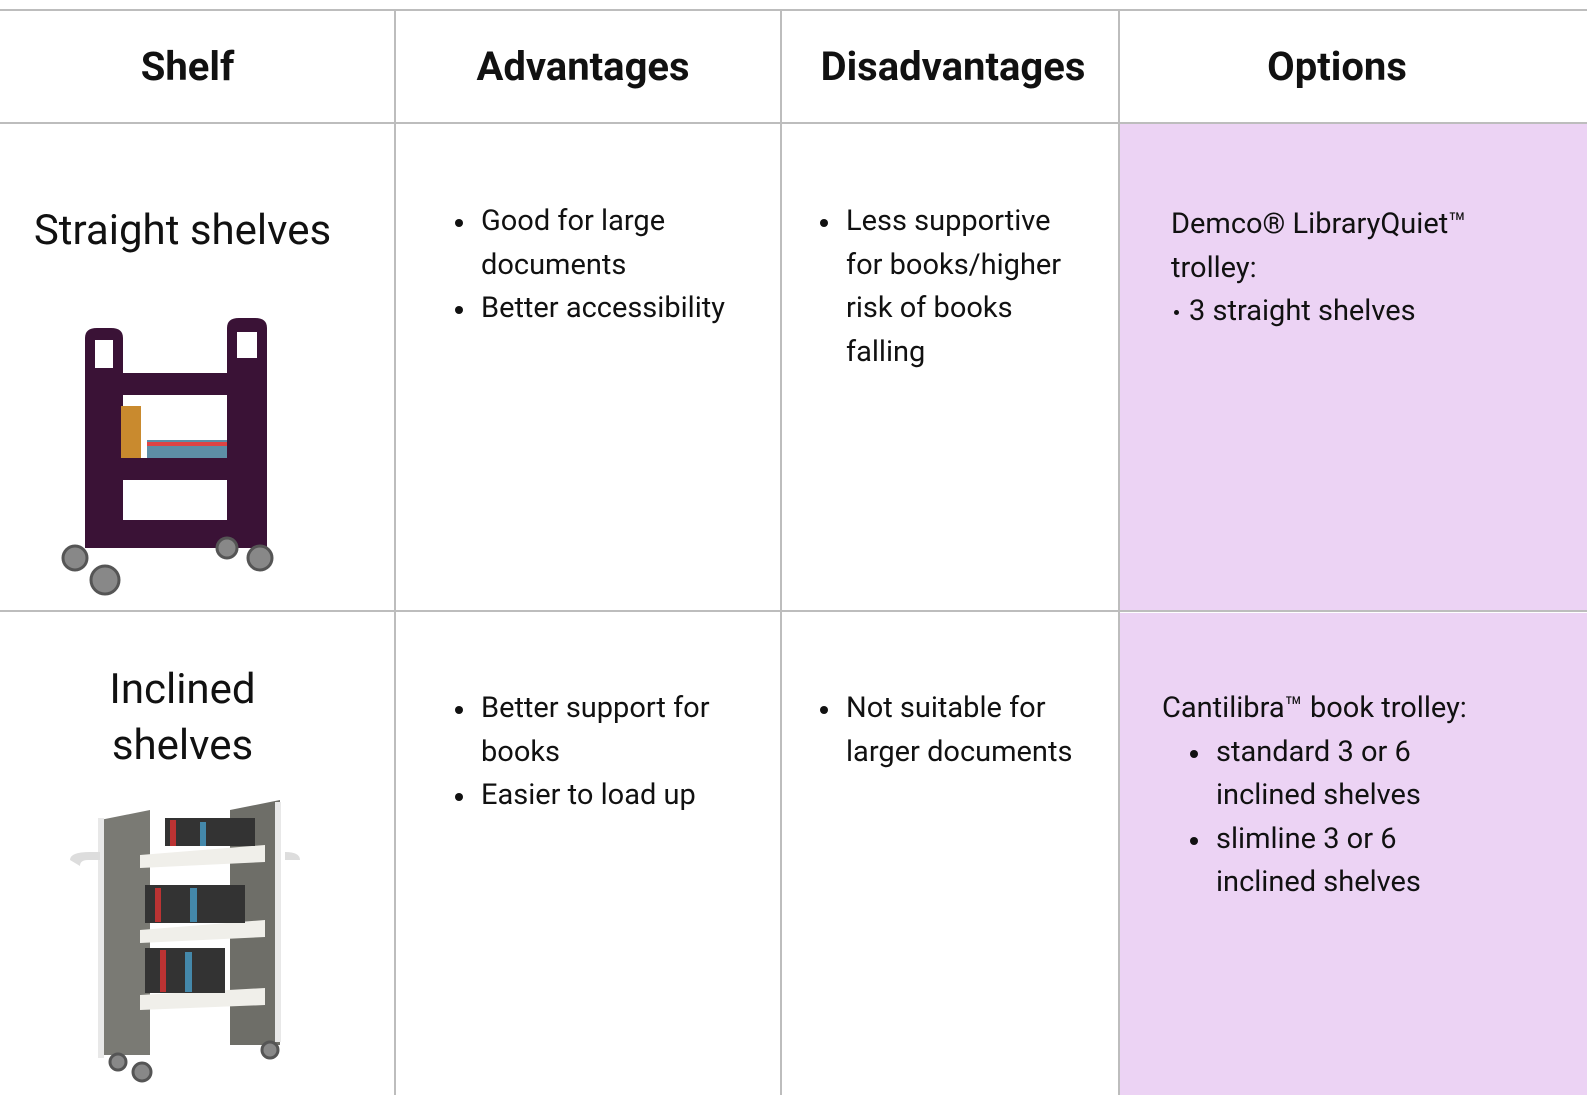 This screenshot has width=1587, height=1095. What do you see at coordinates (1314, 708) in the screenshot?
I see `option-title: Cantilibra™ book trolley:` at bounding box center [1314, 708].